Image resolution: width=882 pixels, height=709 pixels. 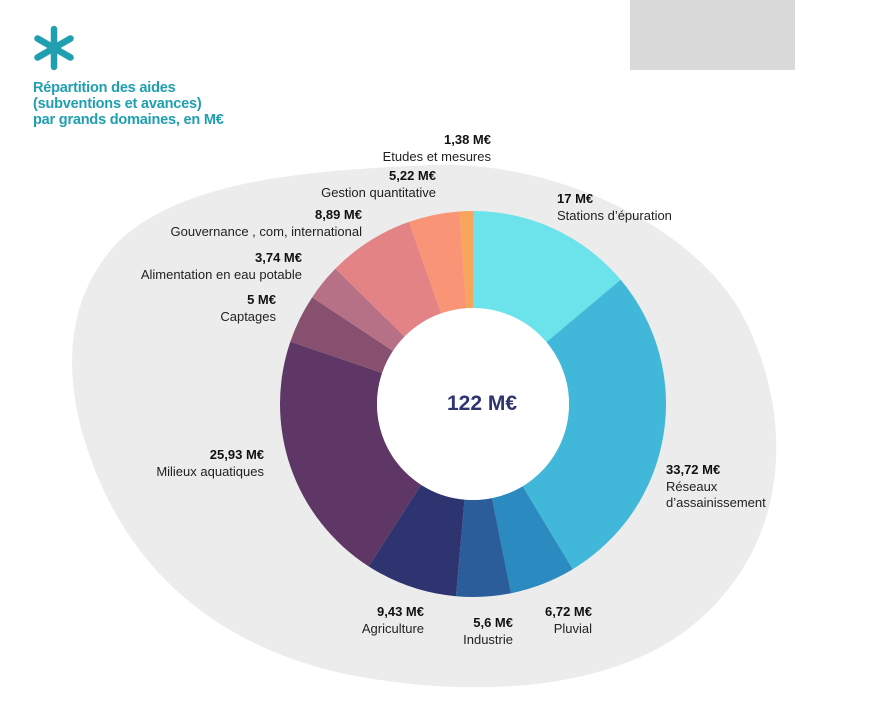 I want to click on slice-name-label: Industrie, so click(x=488, y=639).